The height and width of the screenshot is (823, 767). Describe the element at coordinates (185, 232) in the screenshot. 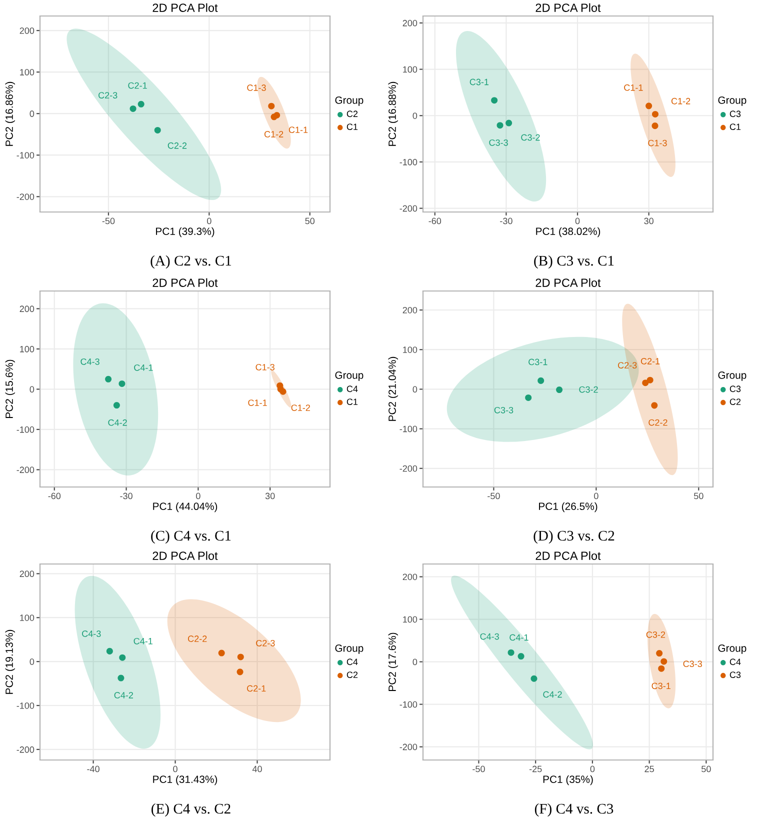

I see `x-axis-title: PC1 (39.3%)` at that location.